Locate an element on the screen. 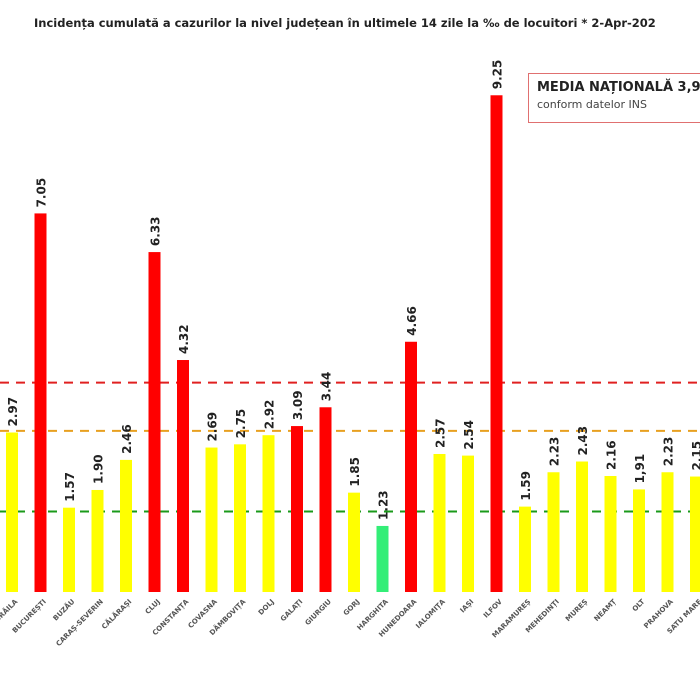 Image resolution: width=700 pixels, height=700 pixels. value-label: 2.15 is located at coordinates (695, 456).